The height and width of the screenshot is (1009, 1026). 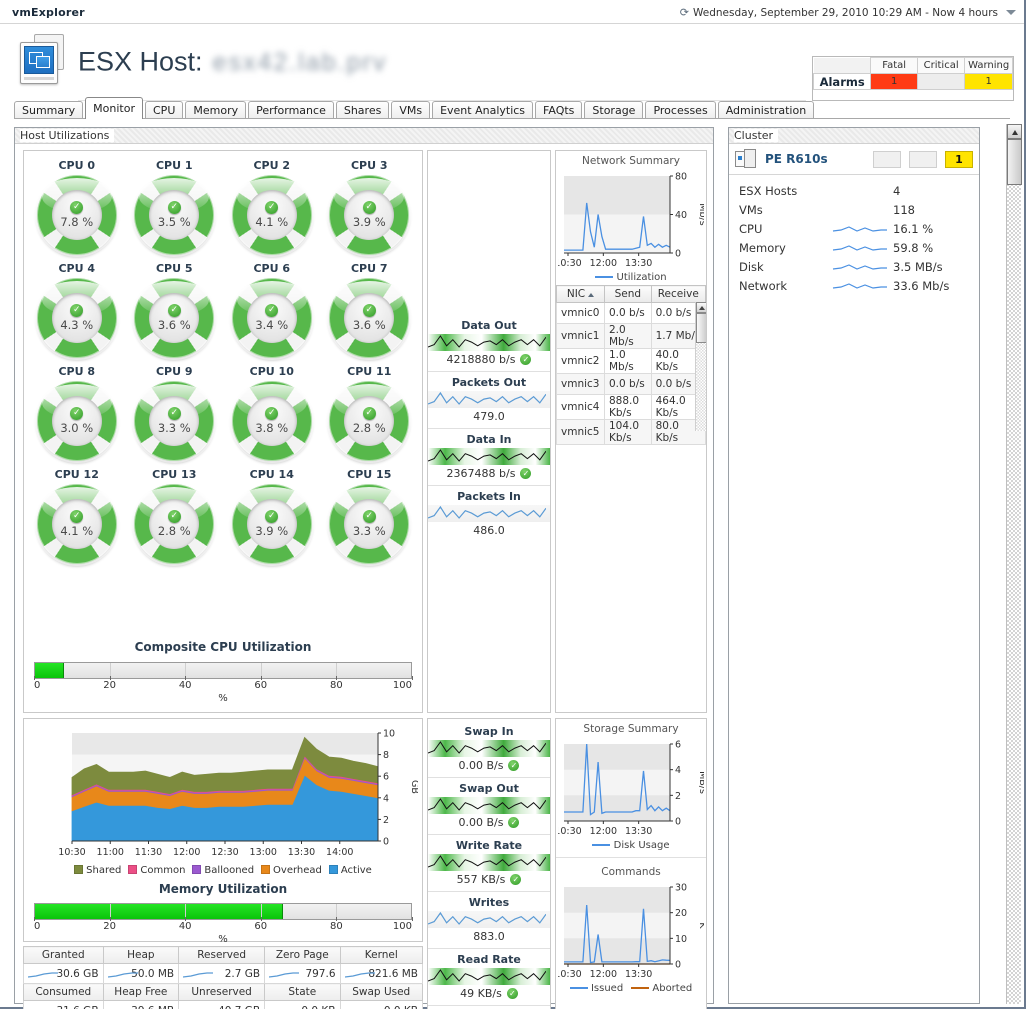 I want to click on cpu-gauge-9: CPU 9 ✓ 3.3 %, so click(x=175, y=414).